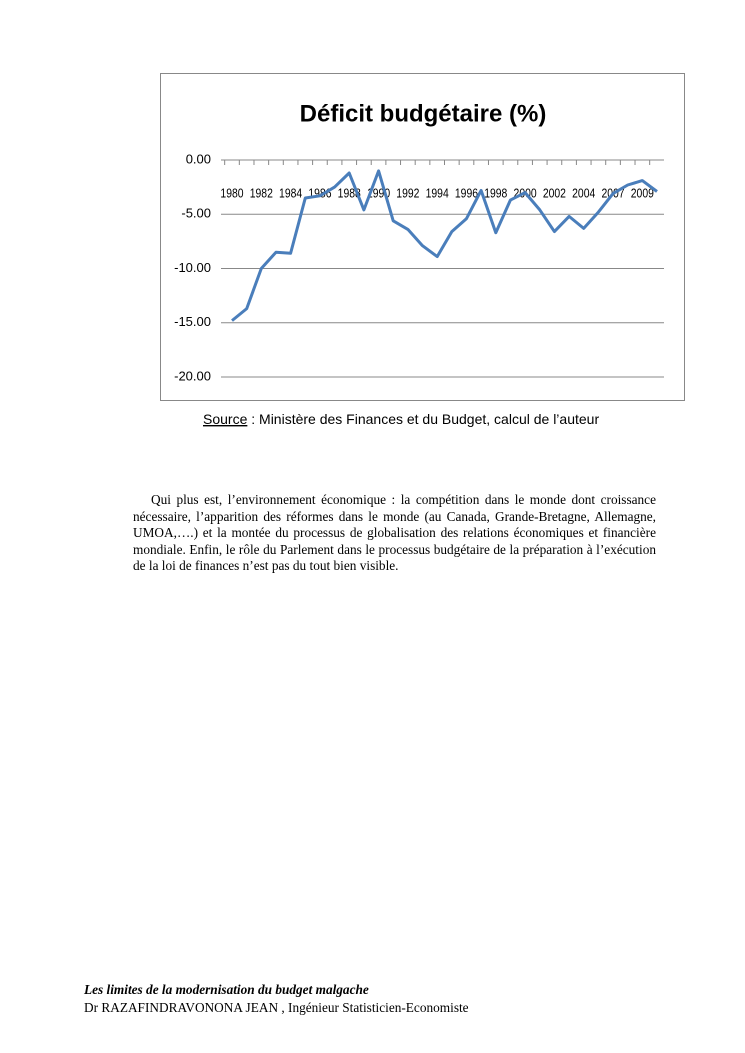 The image size is (745, 1053). I want to click on y-tick-label: -15.00, so click(192, 321).